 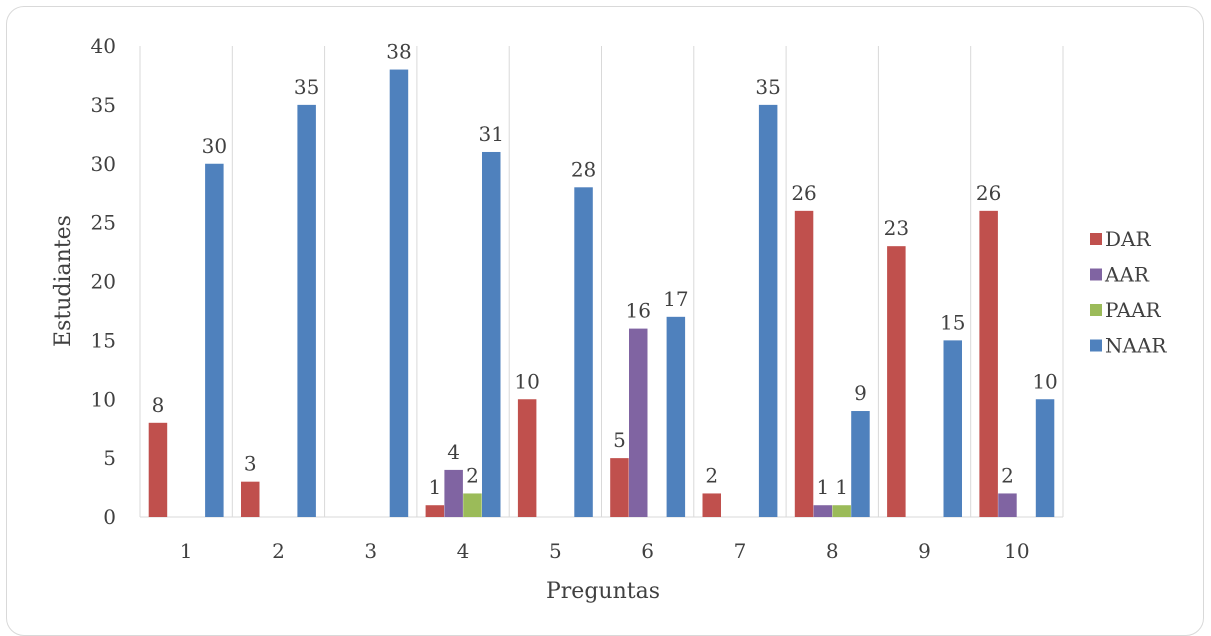 I want to click on legend-swatch-paar, so click(x=1096, y=310).